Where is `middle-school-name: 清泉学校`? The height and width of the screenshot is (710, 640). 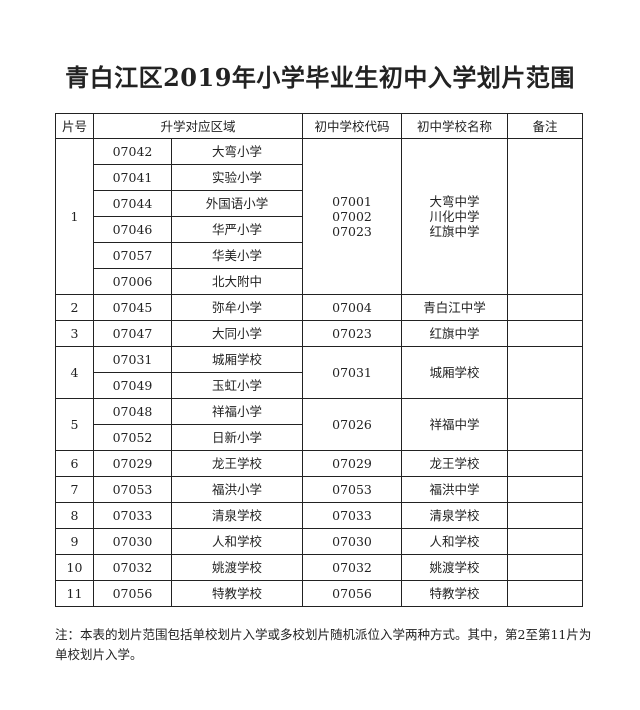 middle-school-name: 清泉学校 is located at coordinates (454, 515).